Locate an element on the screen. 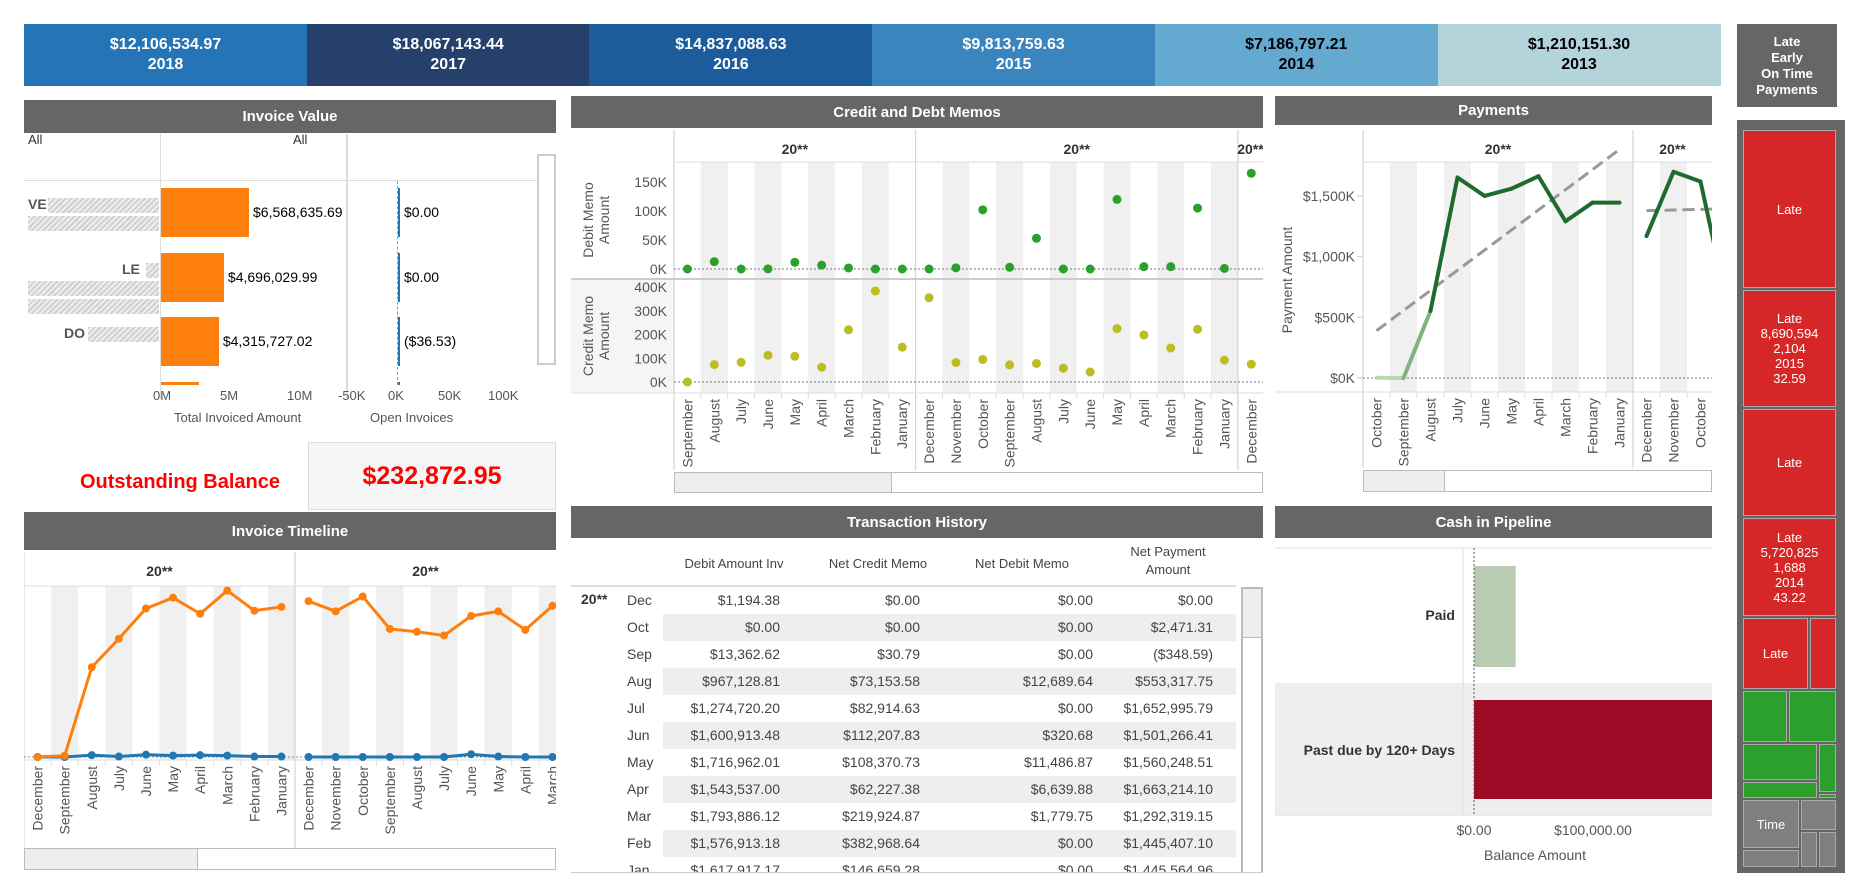  column-header: Net Credit Memo is located at coordinates (878, 563).